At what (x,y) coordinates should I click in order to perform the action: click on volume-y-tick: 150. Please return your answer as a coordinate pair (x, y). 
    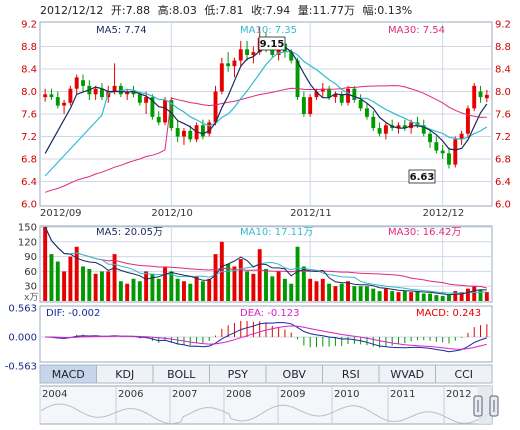
    Looking at the image, I should click on (27, 228).